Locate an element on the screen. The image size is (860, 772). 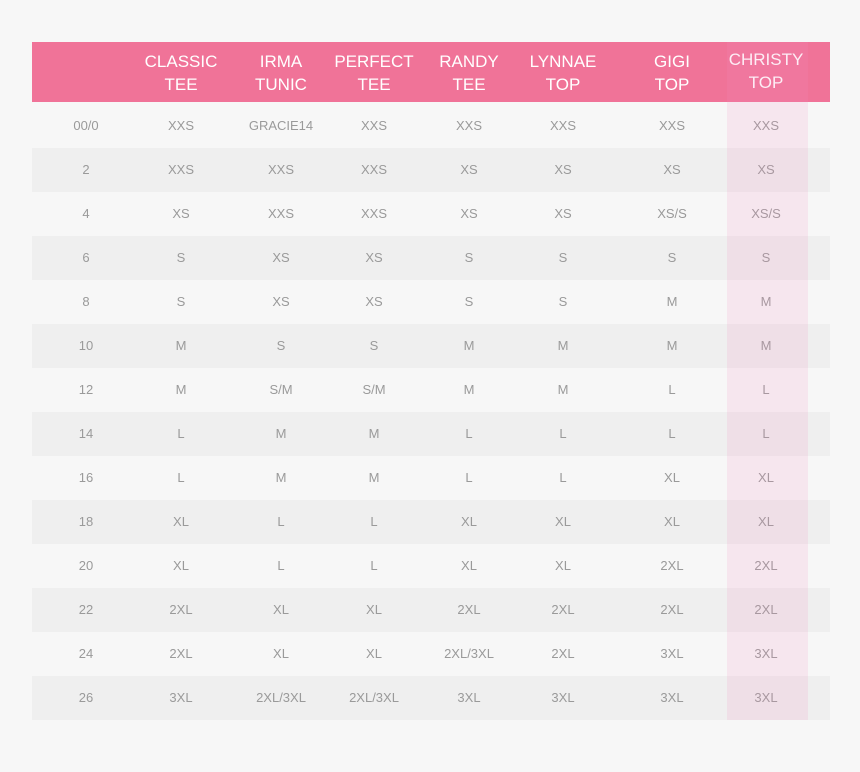
header-bar is located at coordinates (431, 72).